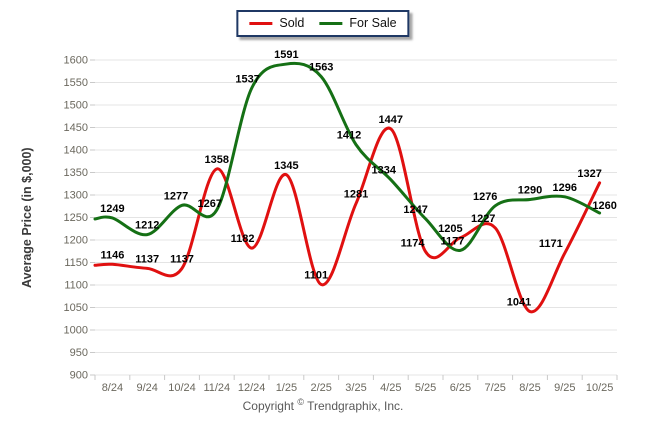  I want to click on y-tick-label: 1200, so click(76, 241).